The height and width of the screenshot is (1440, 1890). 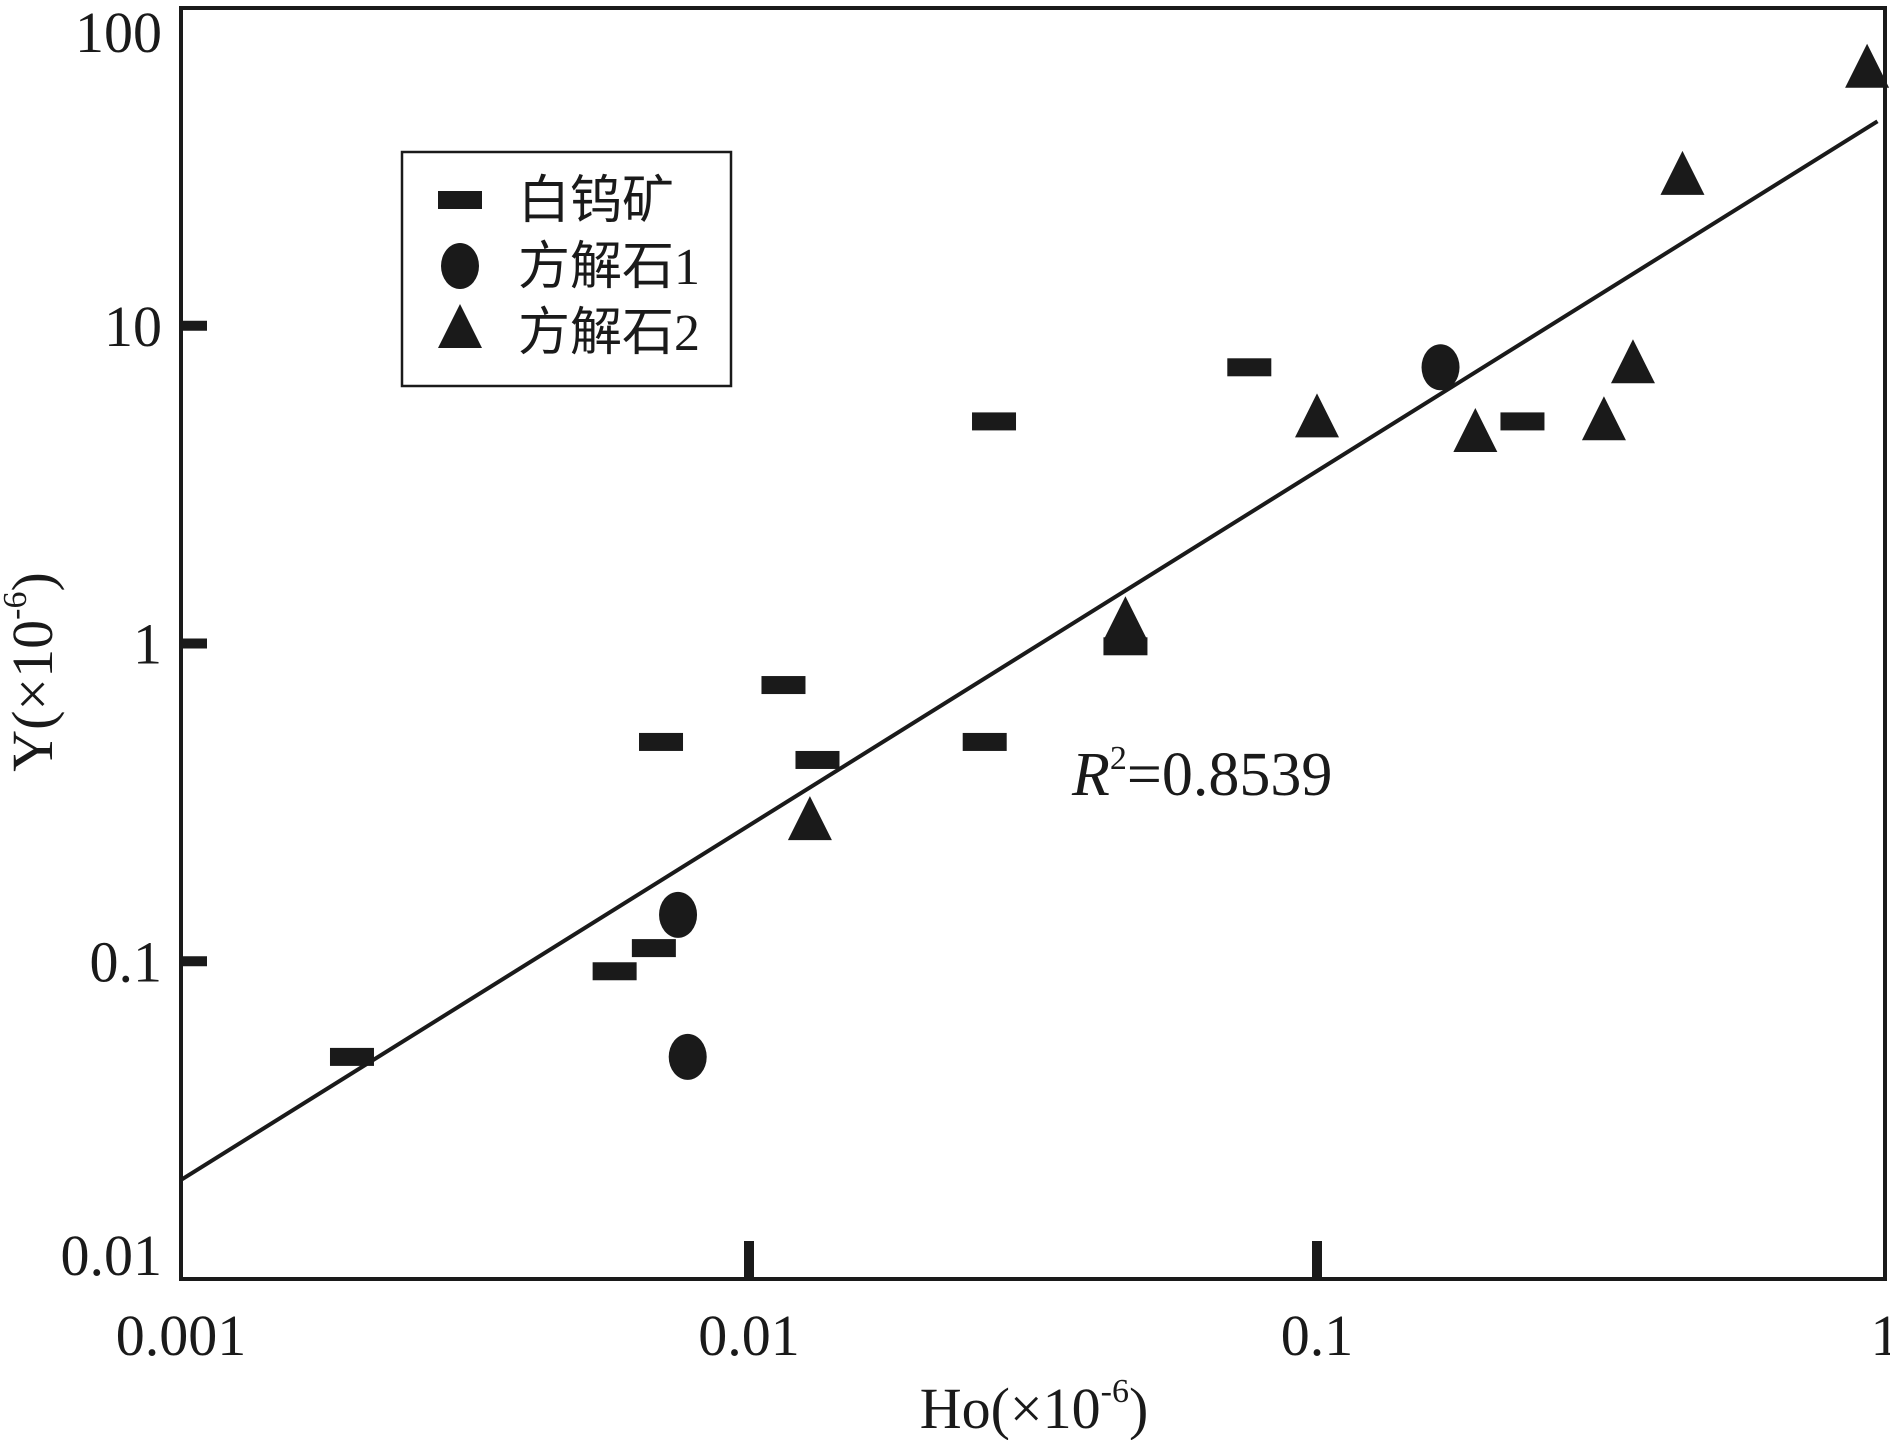 I want to click on y-tick-label-10: 10, so click(x=133, y=326).